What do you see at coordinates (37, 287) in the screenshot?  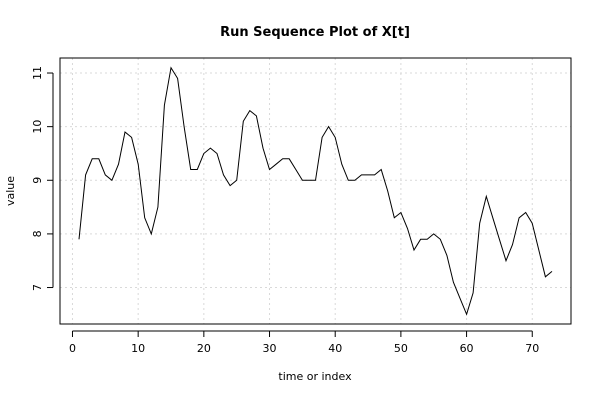 I see `y-tick-label: 7` at bounding box center [37, 287].